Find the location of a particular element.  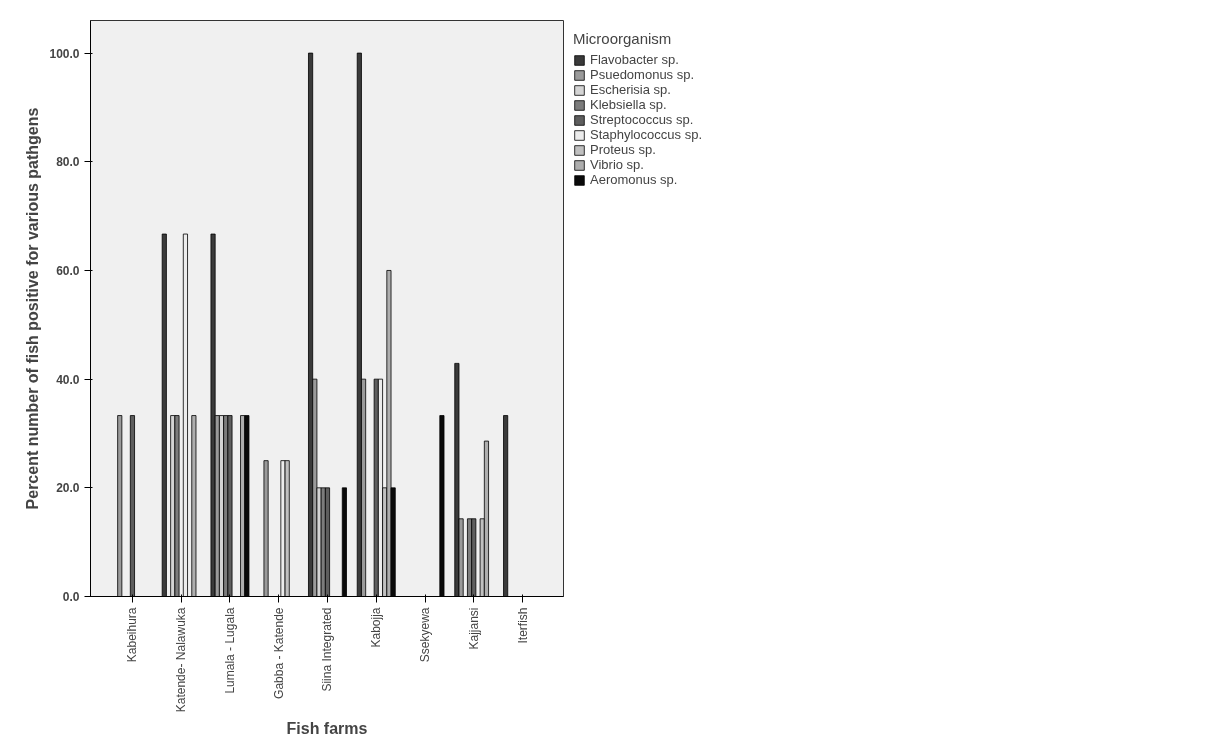

y-tick-label: 40.0 is located at coordinates (68, 379).